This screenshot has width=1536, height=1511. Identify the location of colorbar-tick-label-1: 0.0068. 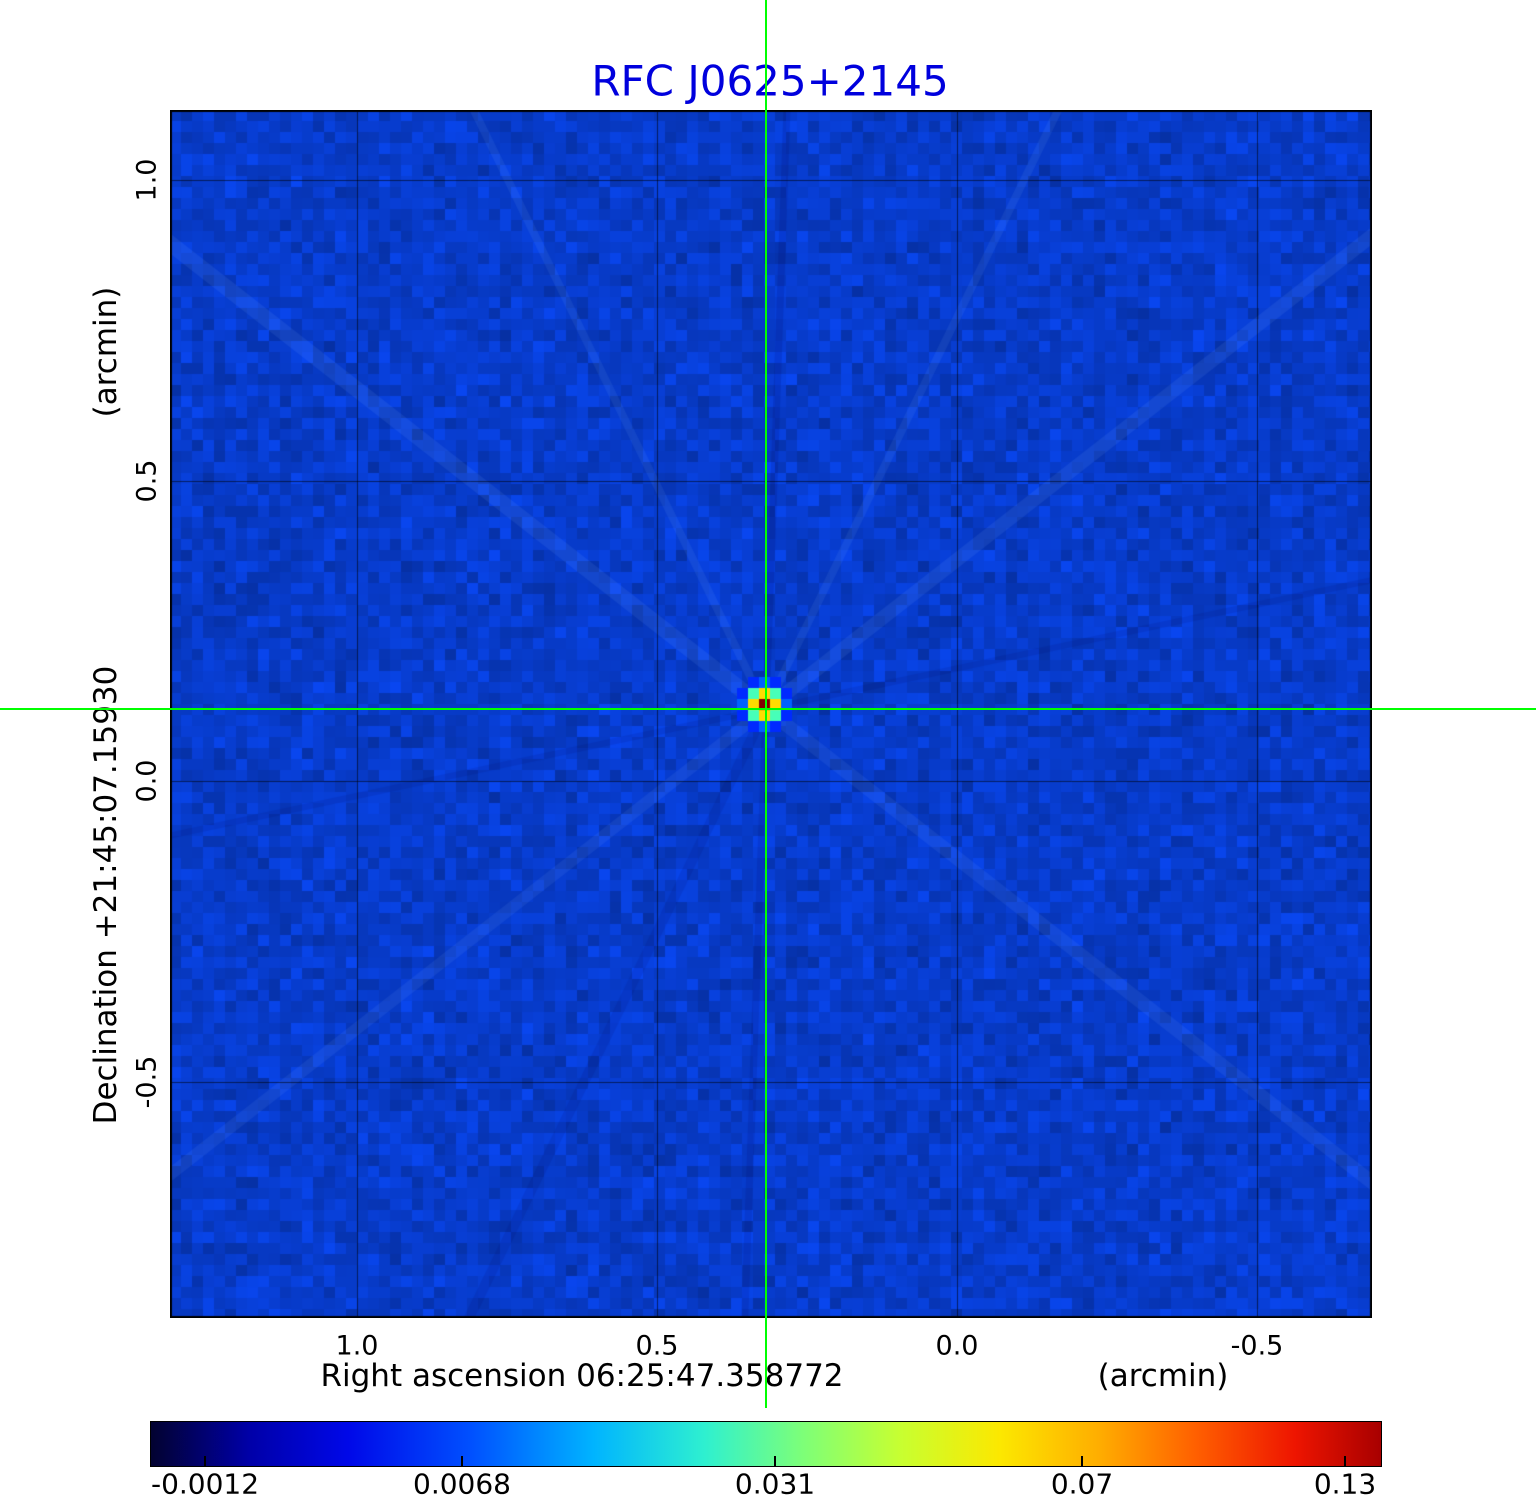
(462, 1484).